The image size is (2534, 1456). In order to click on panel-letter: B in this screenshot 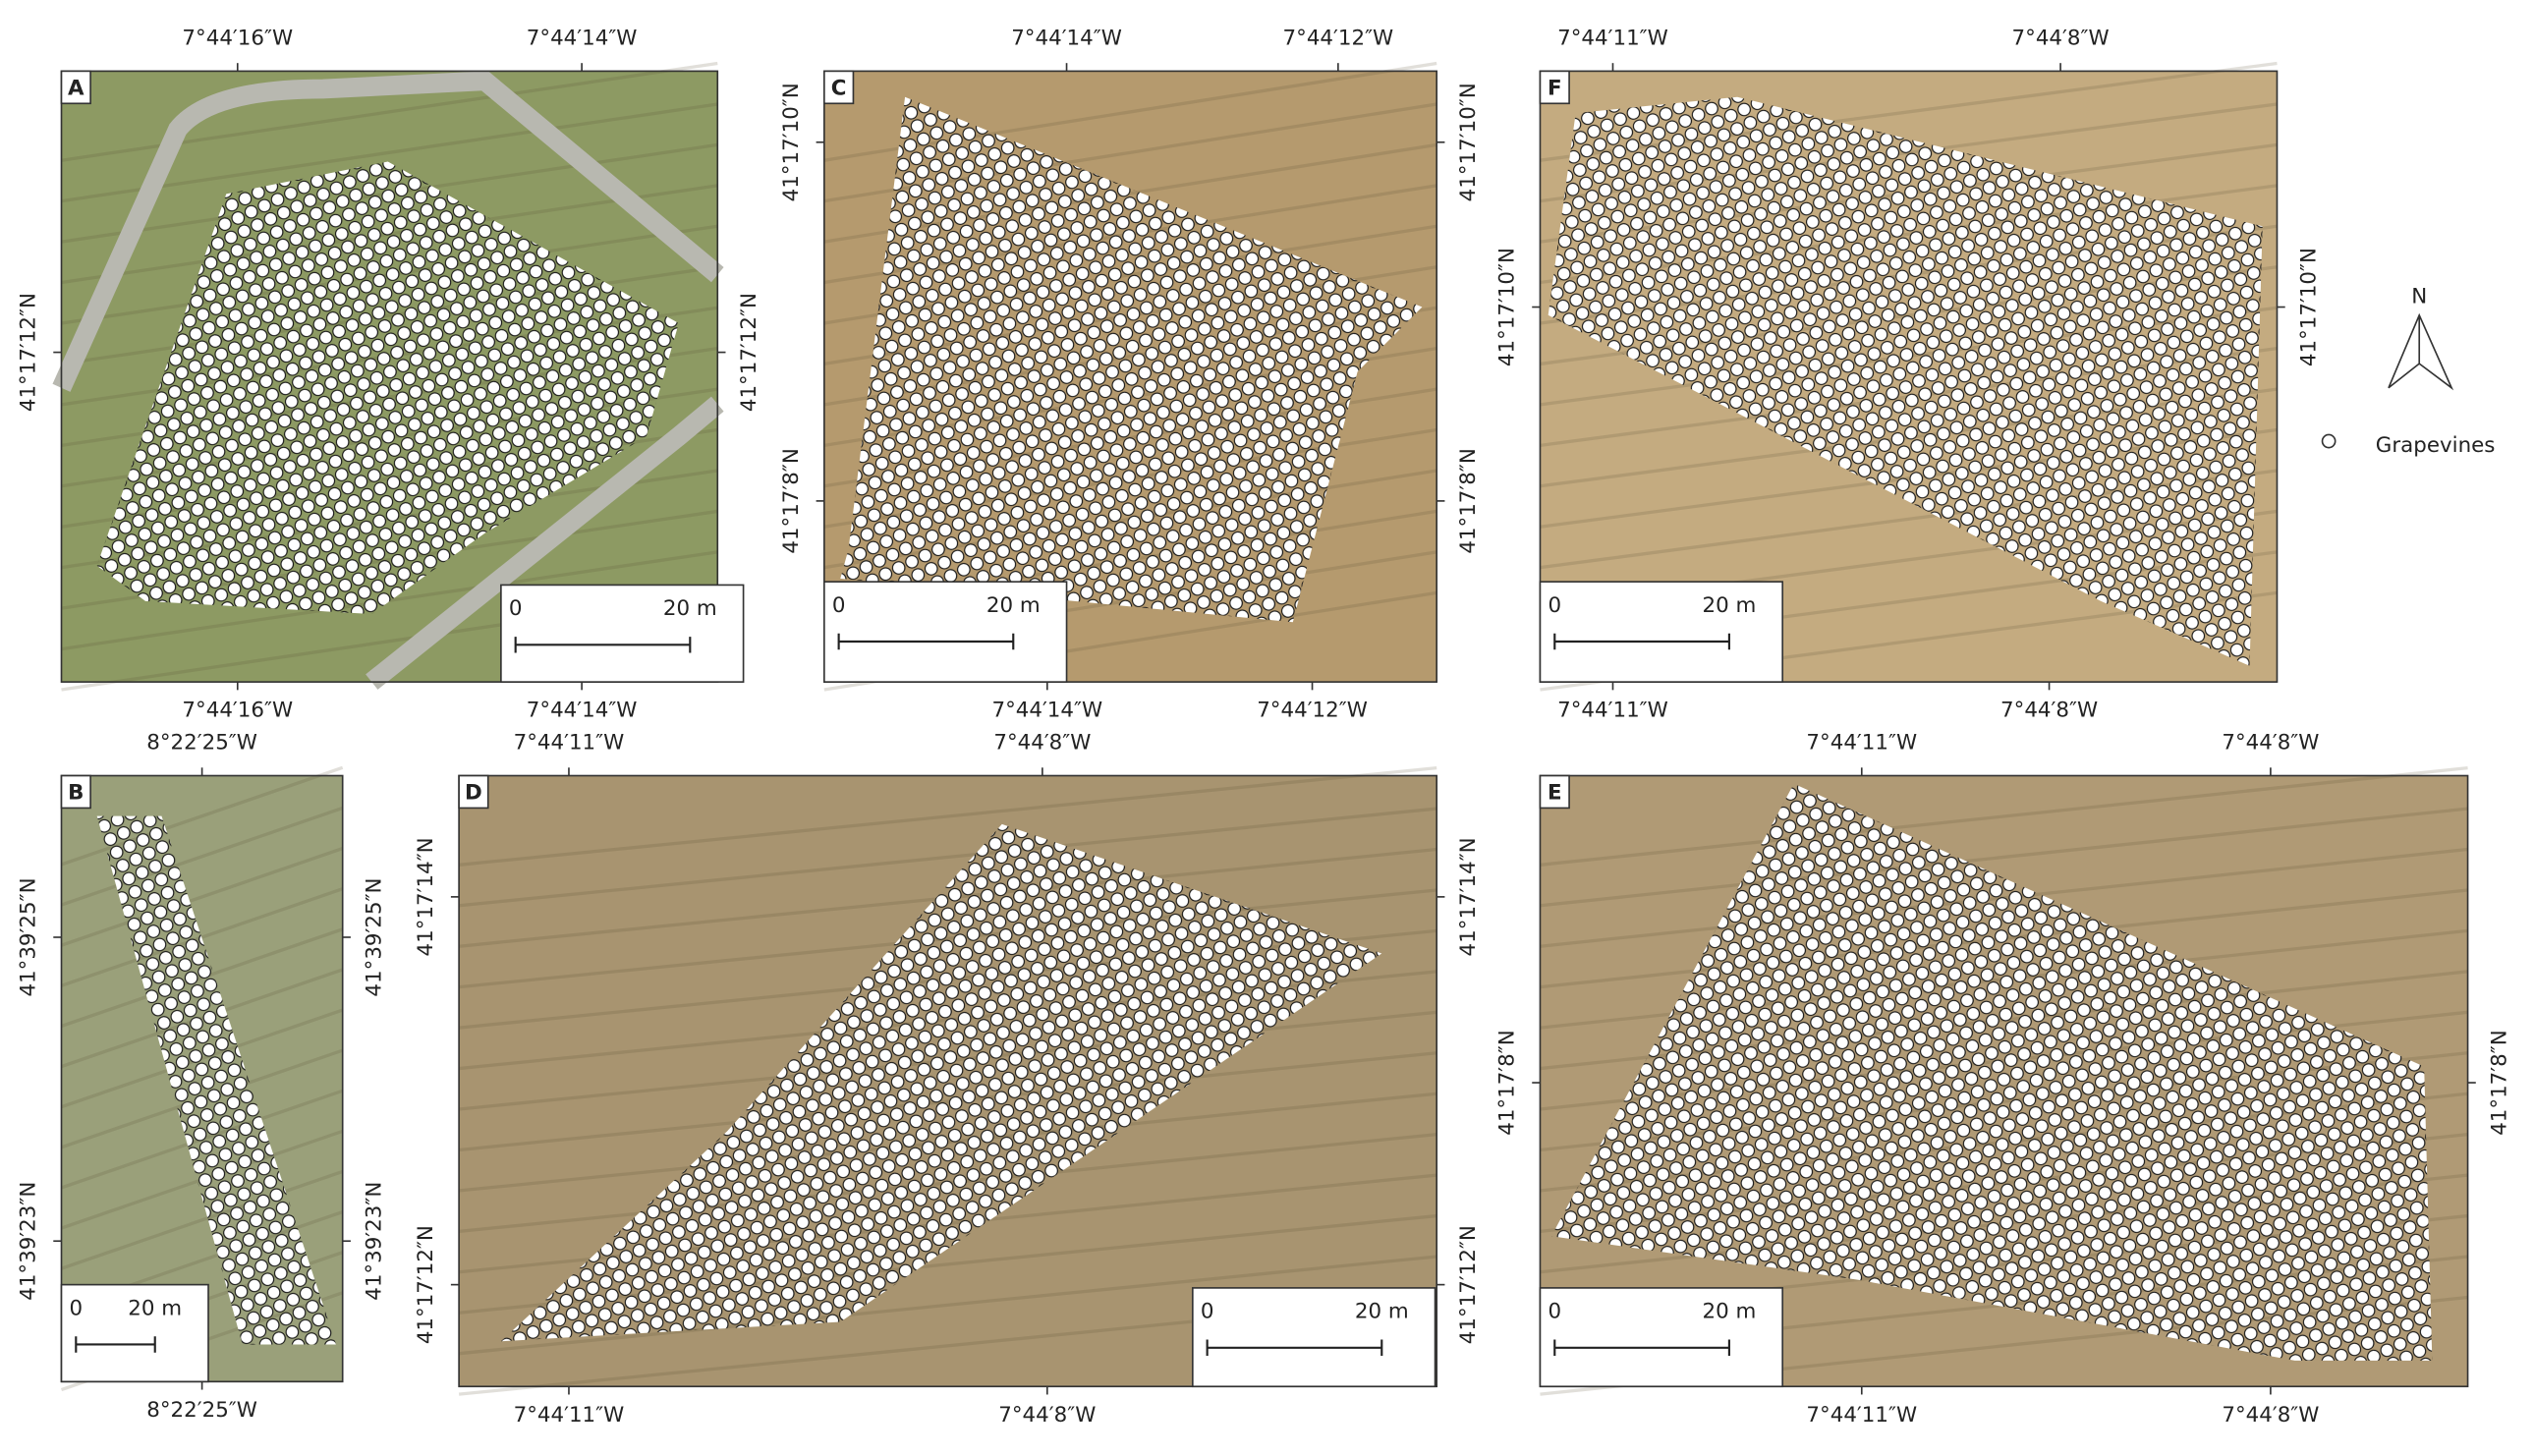, I will do `click(76, 793)`.